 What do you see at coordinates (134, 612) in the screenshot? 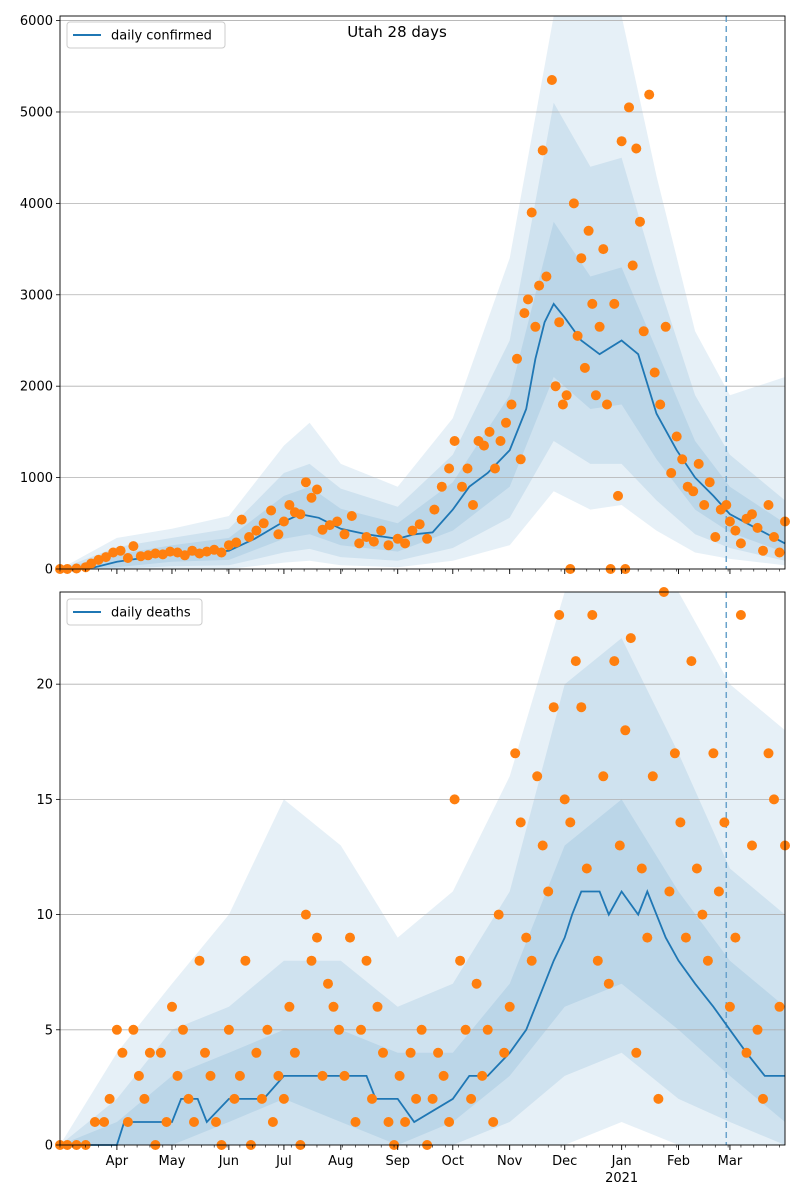
I see `deaths-legend: daily deaths` at bounding box center [134, 612].